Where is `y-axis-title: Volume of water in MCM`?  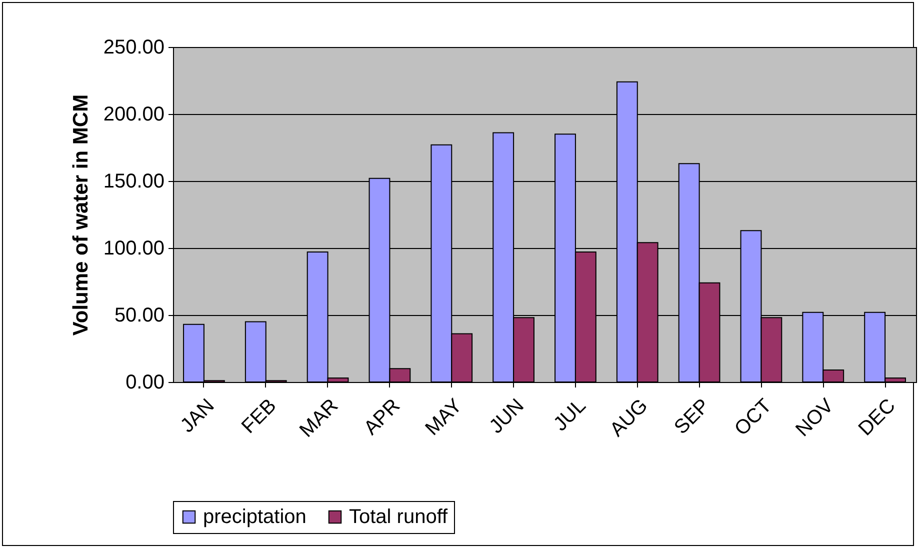 y-axis-title: Volume of water in MCM is located at coordinates (80, 215).